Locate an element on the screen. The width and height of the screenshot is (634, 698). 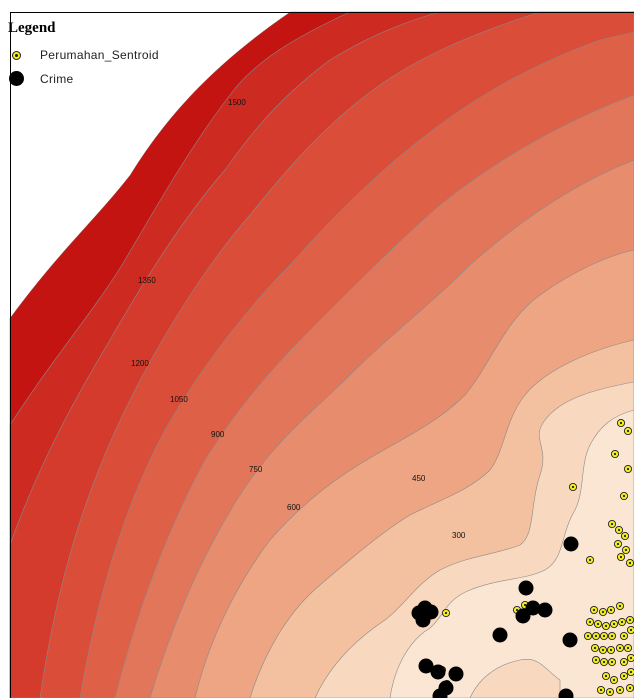
contour-label-300: 300 is located at coordinates (459, 535).